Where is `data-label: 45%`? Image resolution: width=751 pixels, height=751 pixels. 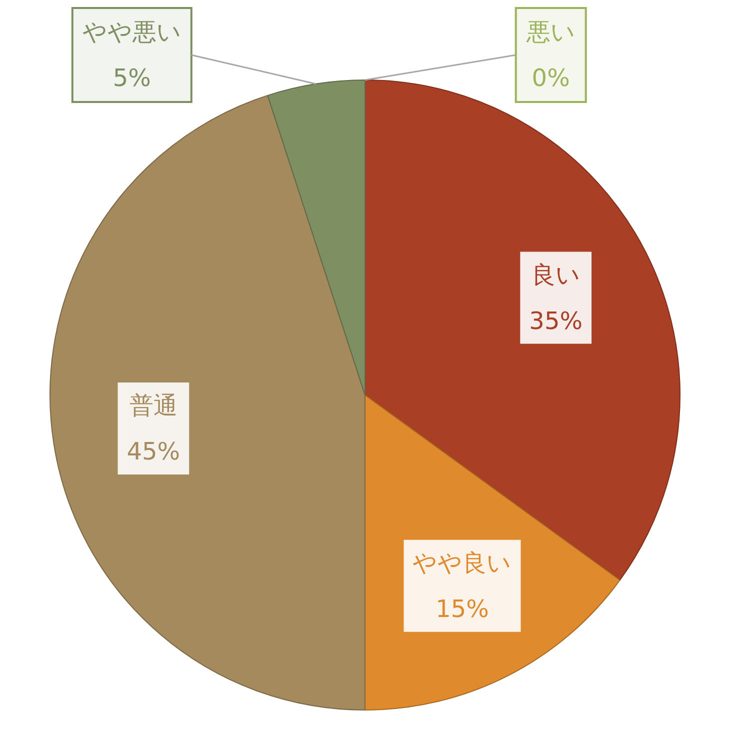
data-label: 45% is located at coordinates (153, 452).